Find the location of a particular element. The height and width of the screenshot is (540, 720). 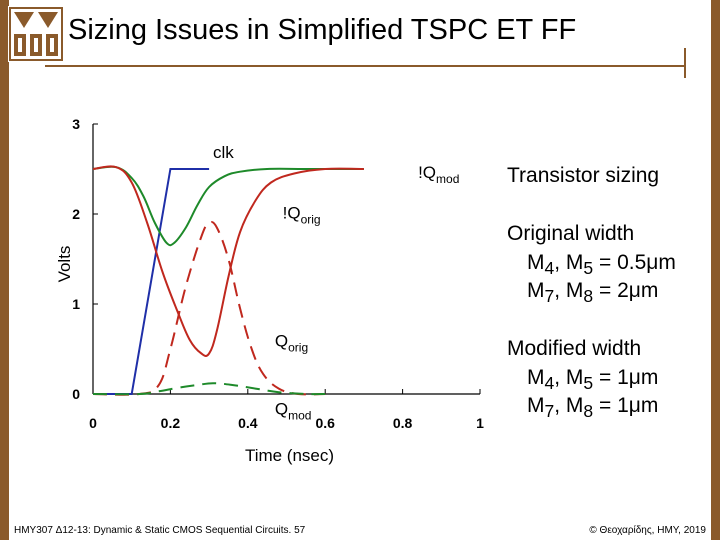

curve-annotation: !Qorig is located at coordinates (302, 215).